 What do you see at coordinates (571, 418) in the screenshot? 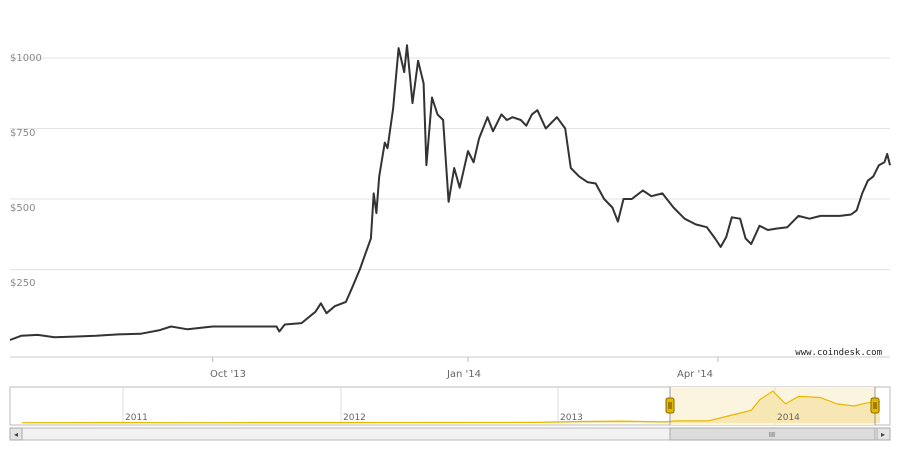
I see `navigator-year-label: 2013` at bounding box center [571, 418].